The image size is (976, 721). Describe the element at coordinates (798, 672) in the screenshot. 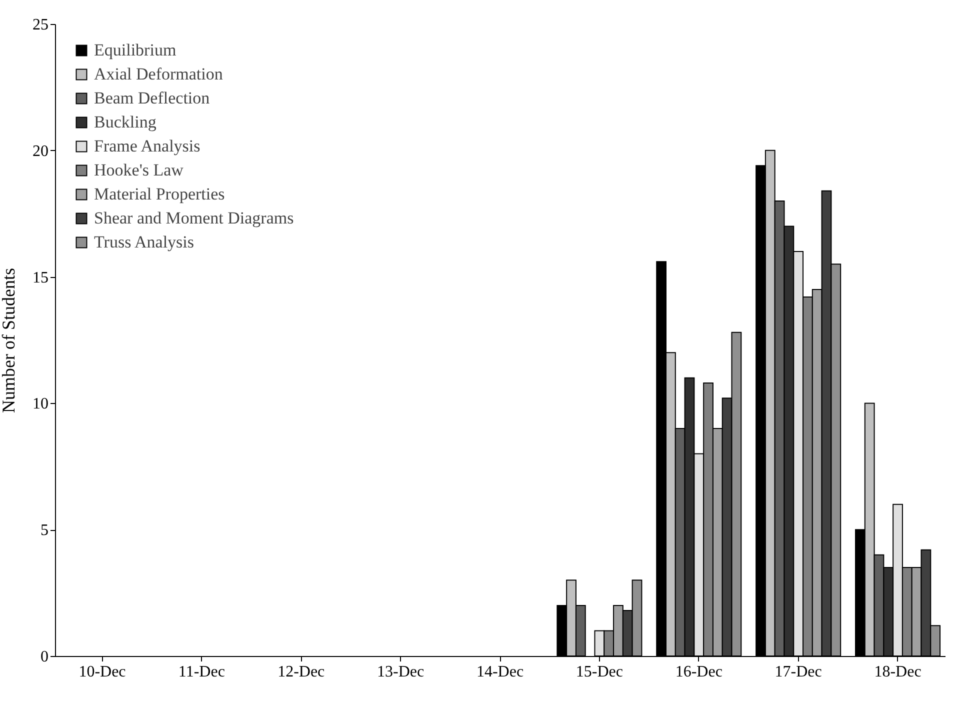

I see `x-tick-label: 17-Dec` at that location.